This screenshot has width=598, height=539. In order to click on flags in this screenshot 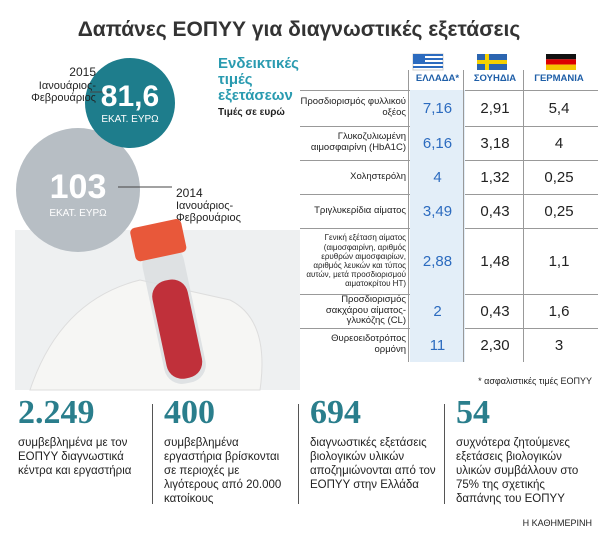, I will do `click(494, 62)`.